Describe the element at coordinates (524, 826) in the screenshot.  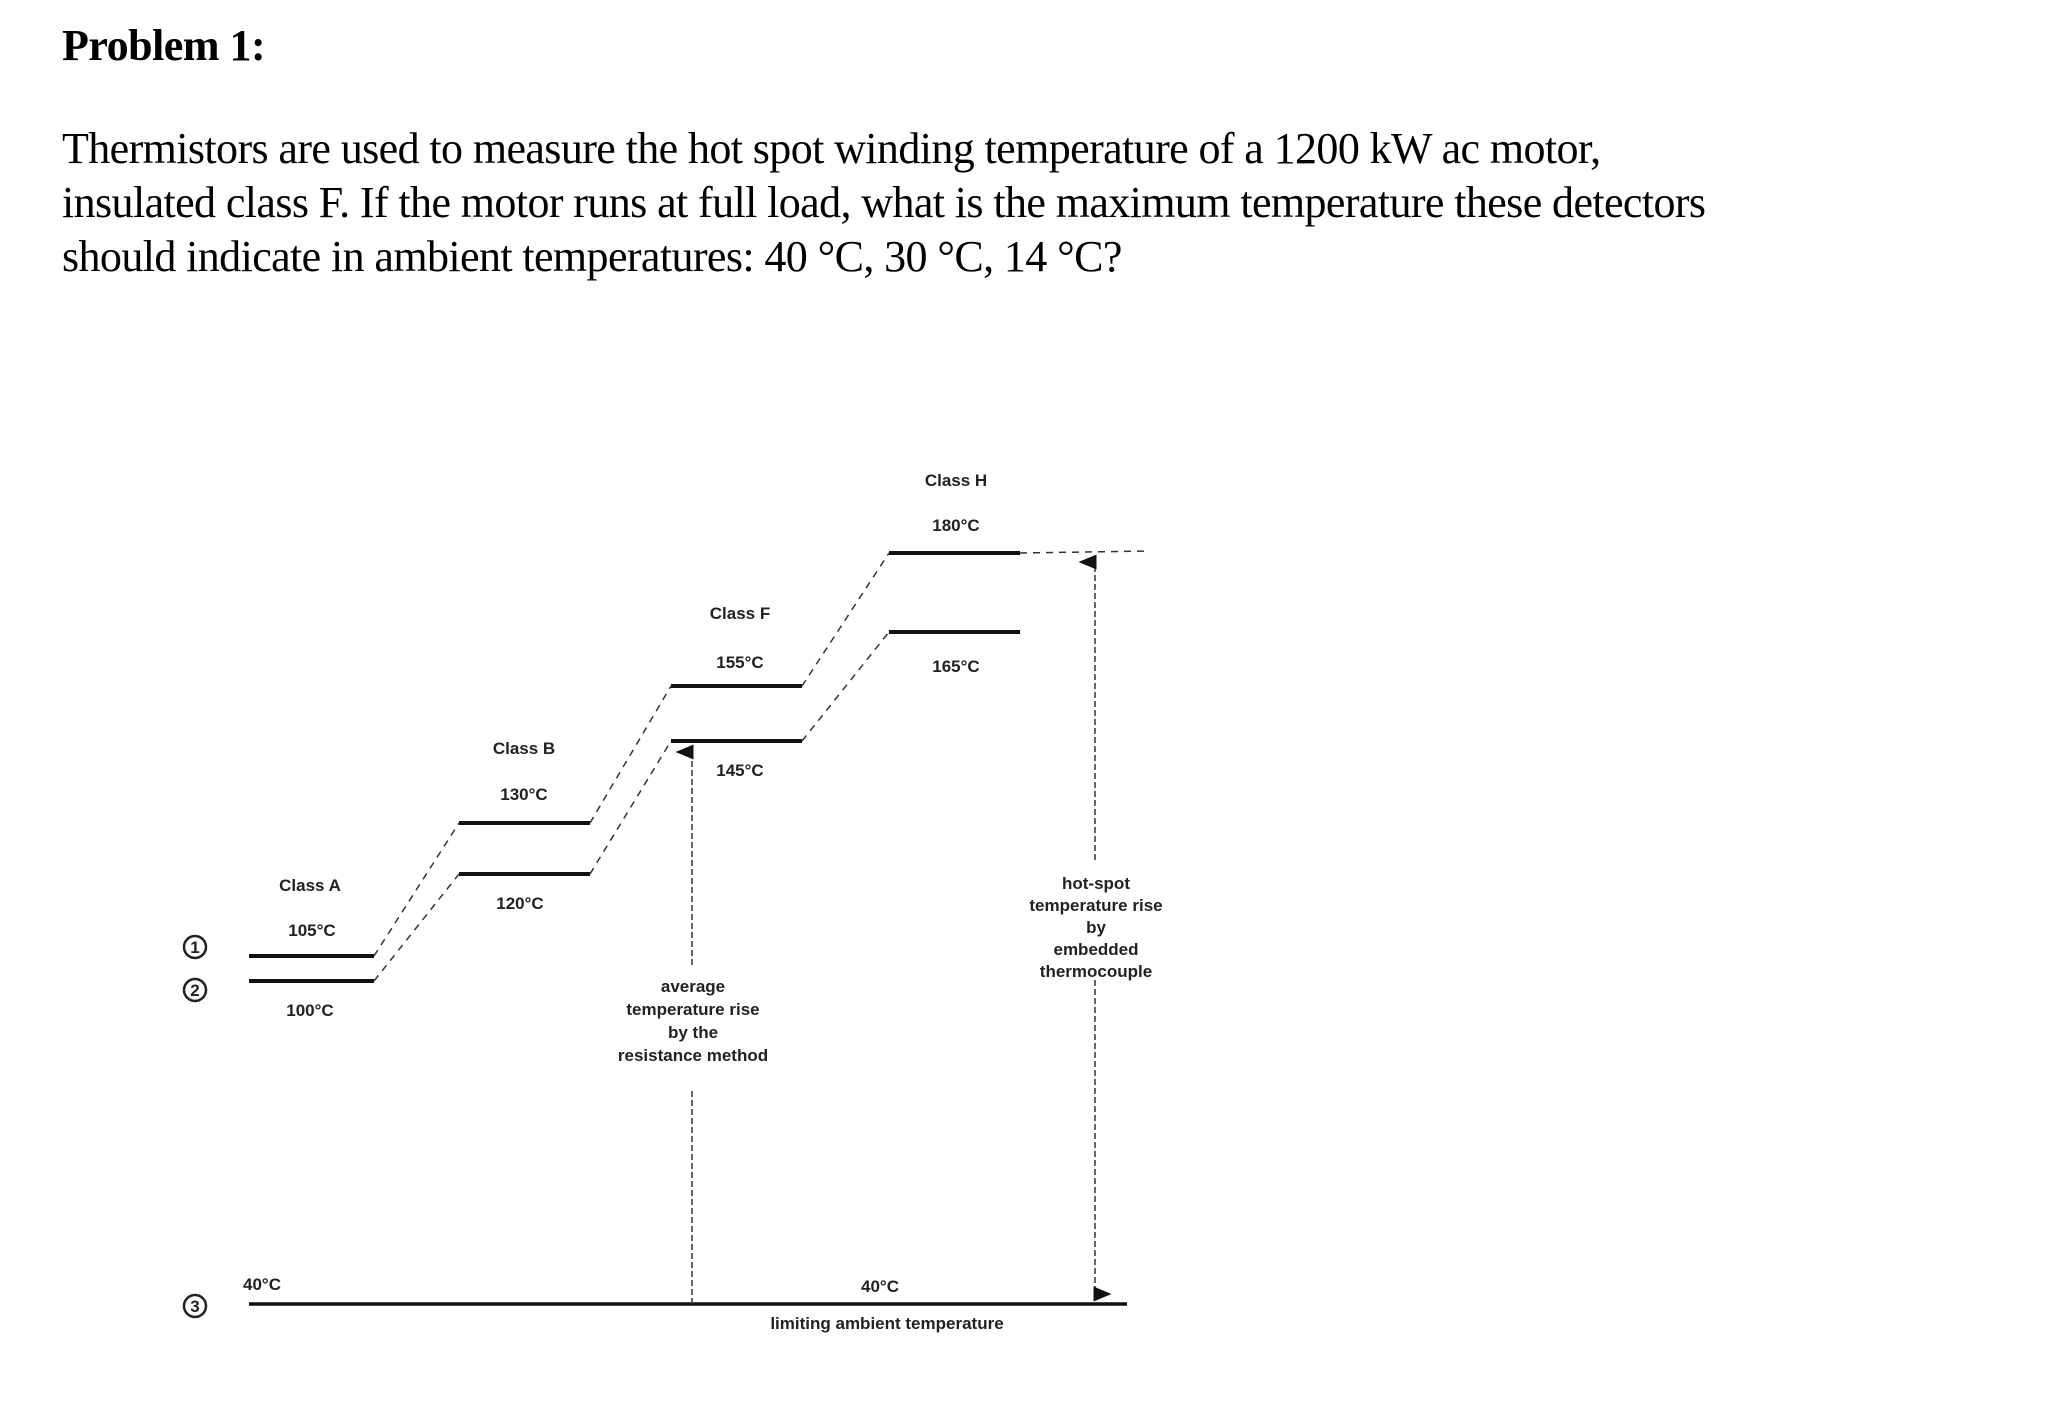
I see `class-b-group: Class B 130°C 120°C` at that location.